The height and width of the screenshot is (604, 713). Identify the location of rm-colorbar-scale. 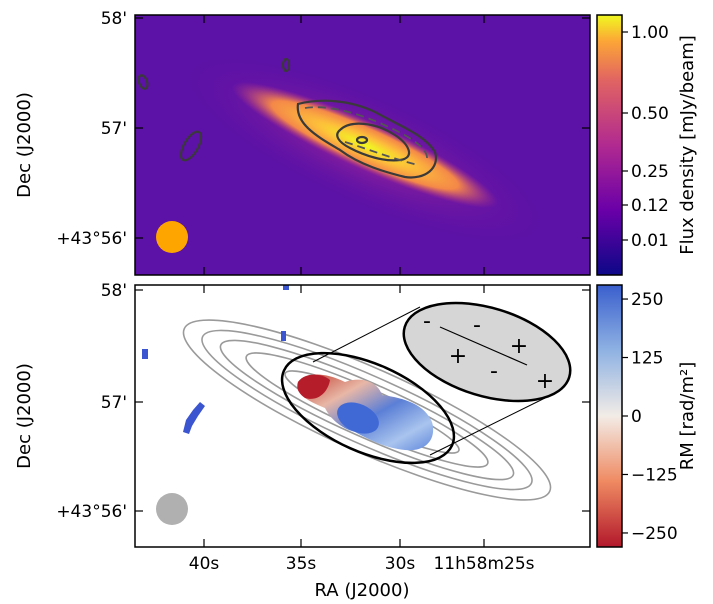
(609, 416).